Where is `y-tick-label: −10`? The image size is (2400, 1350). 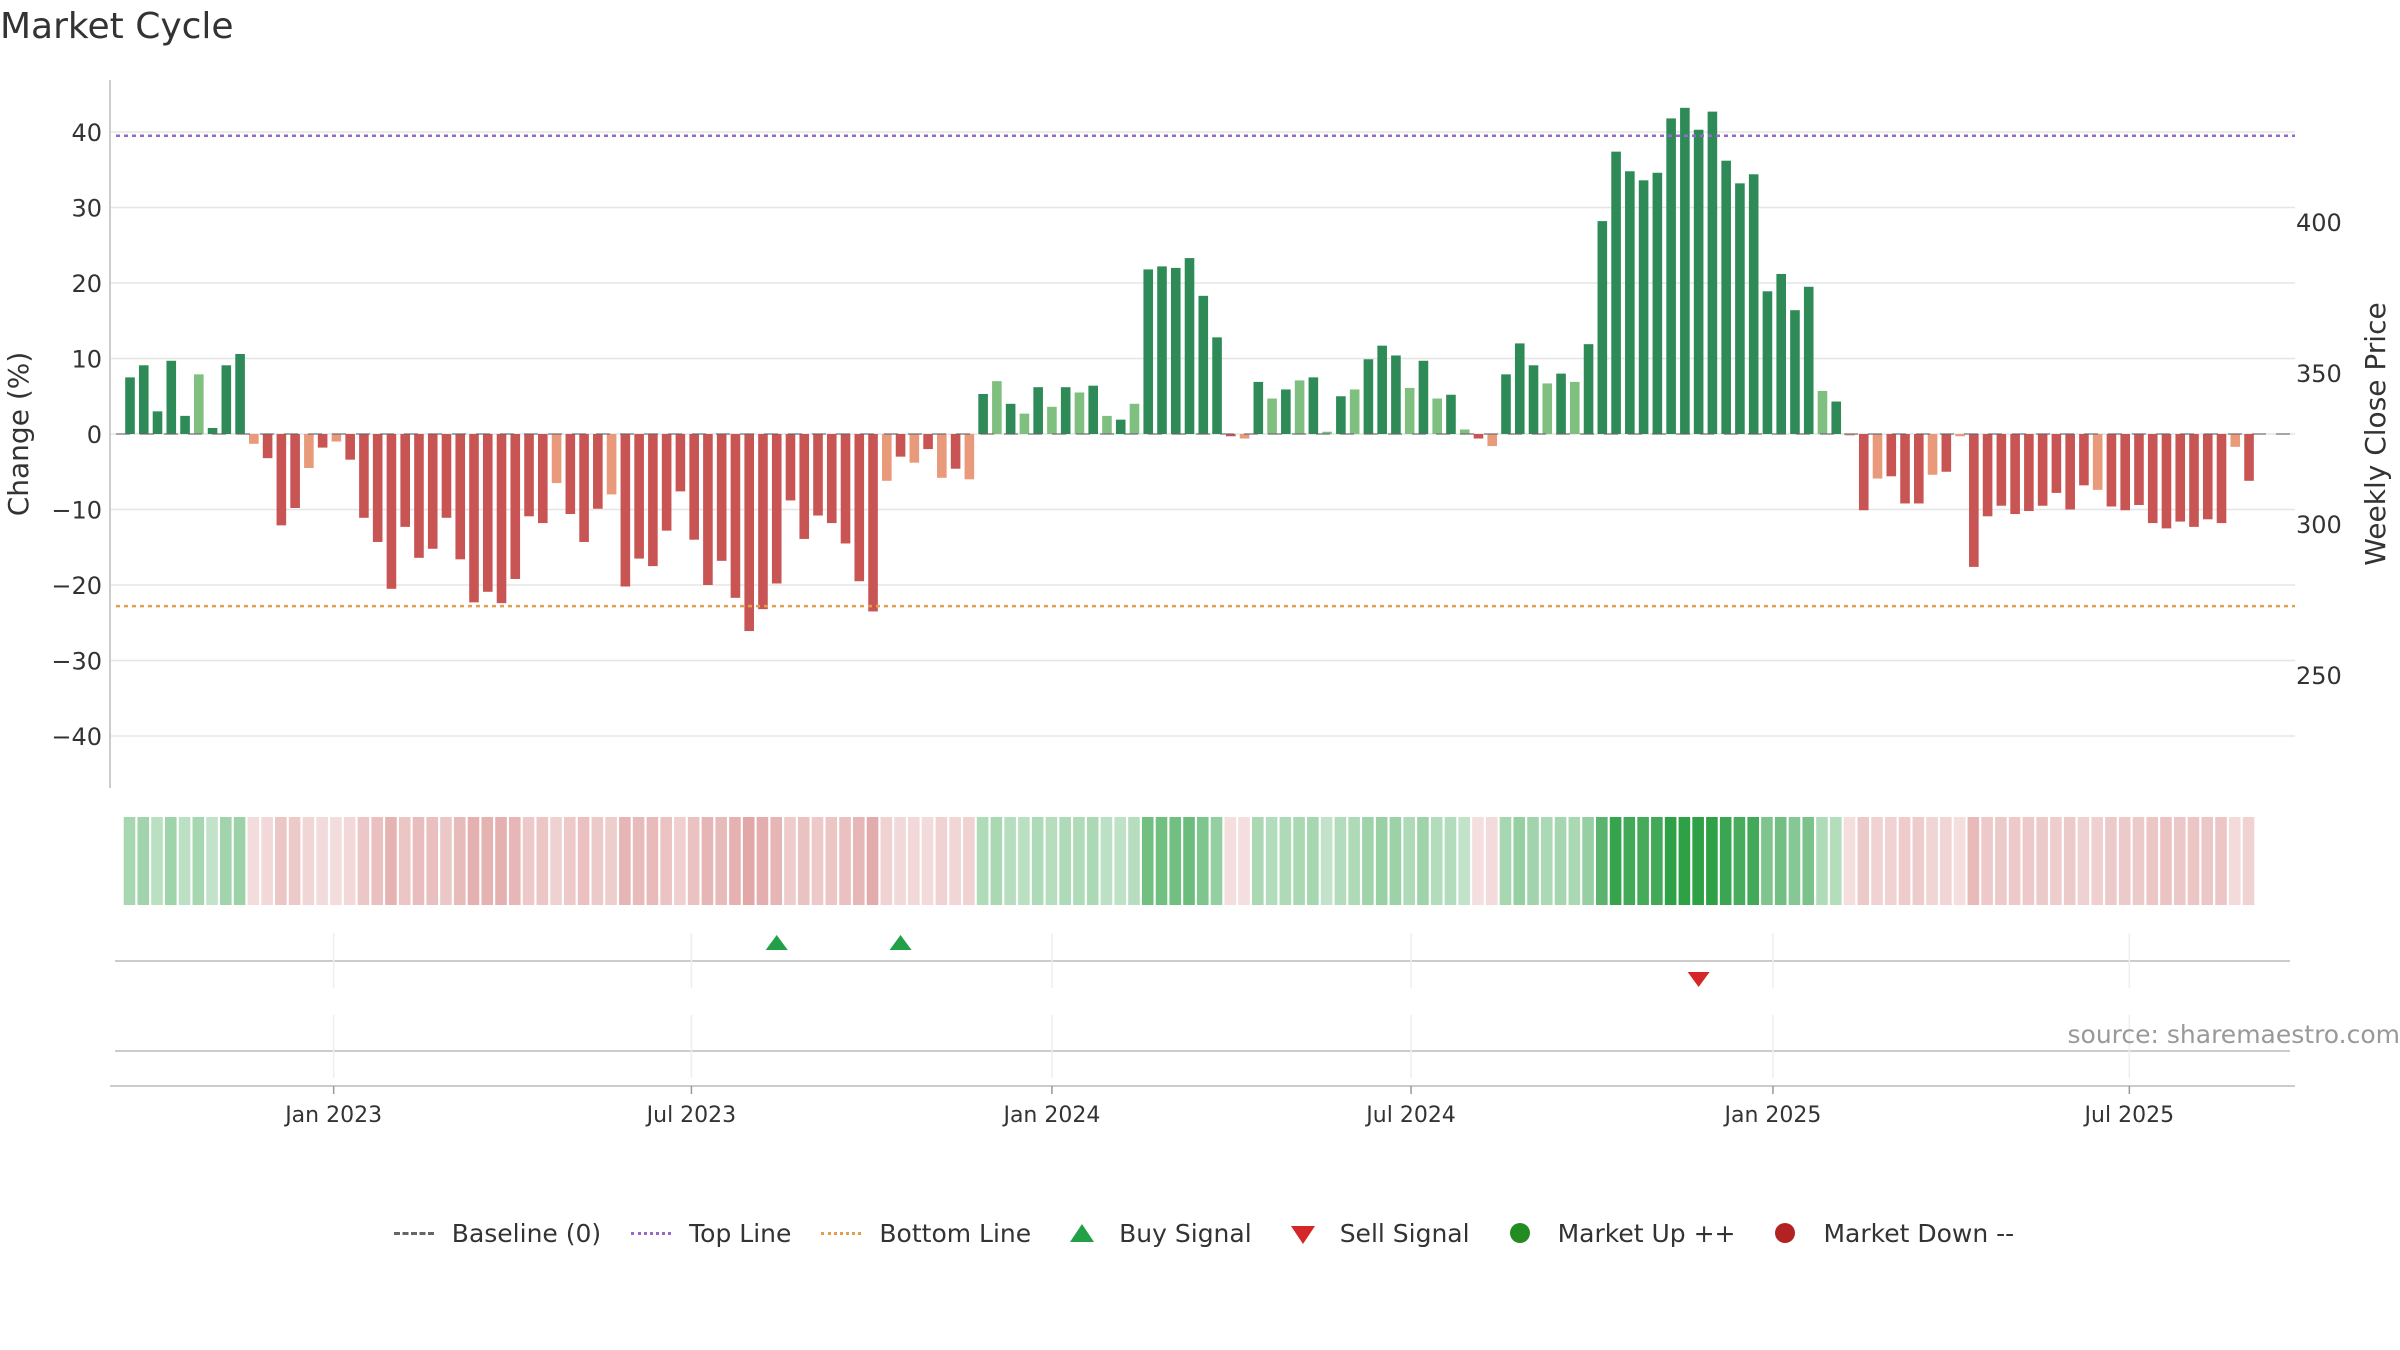 y-tick-label: −10 is located at coordinates (76, 511).